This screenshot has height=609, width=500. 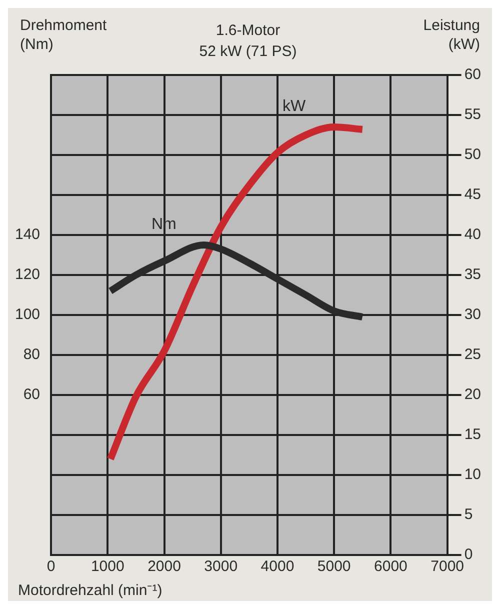 What do you see at coordinates (473, 275) in the screenshot?
I see `y2-tick-label: 35` at bounding box center [473, 275].